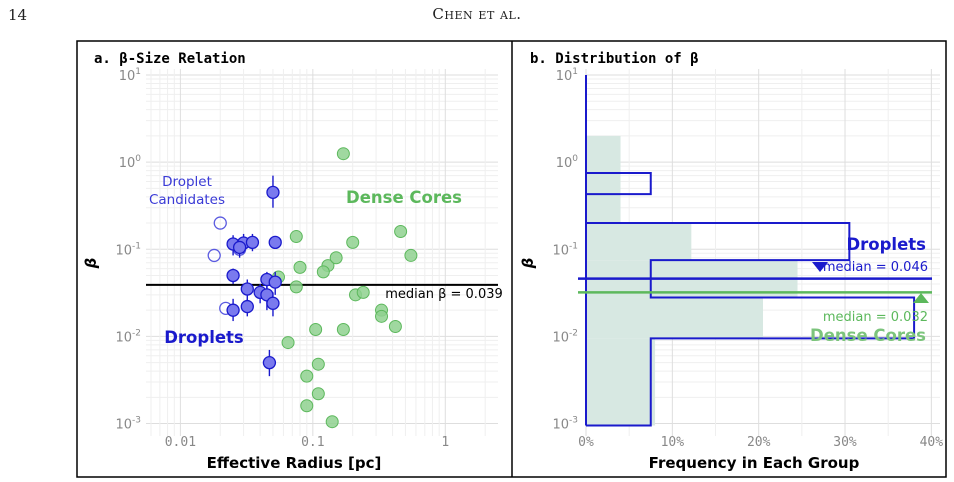 The height and width of the screenshot is (482, 954). I want to click on page-number: 14, so click(18, 15).